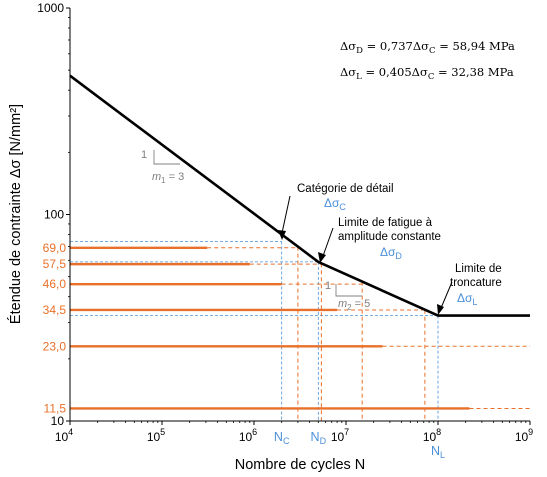  Describe the element at coordinates (255, 230) in the screenshot. I see `slope-triangles: 1 m1 = 3 1 m2 = 5` at that location.